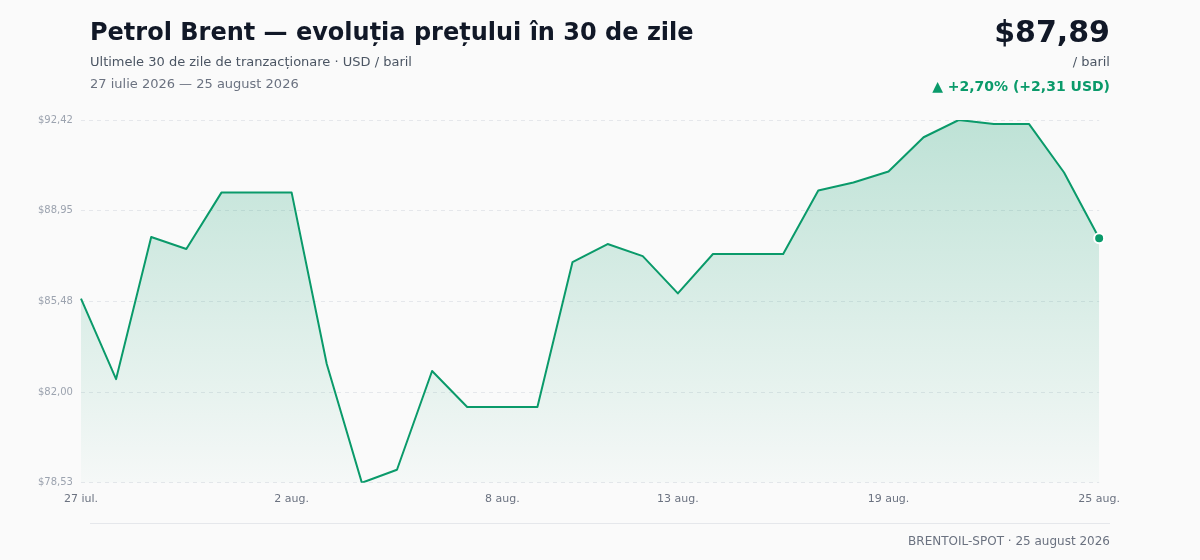 The image size is (1200, 560). What do you see at coordinates (1009, 541) in the screenshot?
I see `text: BRENTOIL-SPOT · 25 august 2026` at bounding box center [1009, 541].